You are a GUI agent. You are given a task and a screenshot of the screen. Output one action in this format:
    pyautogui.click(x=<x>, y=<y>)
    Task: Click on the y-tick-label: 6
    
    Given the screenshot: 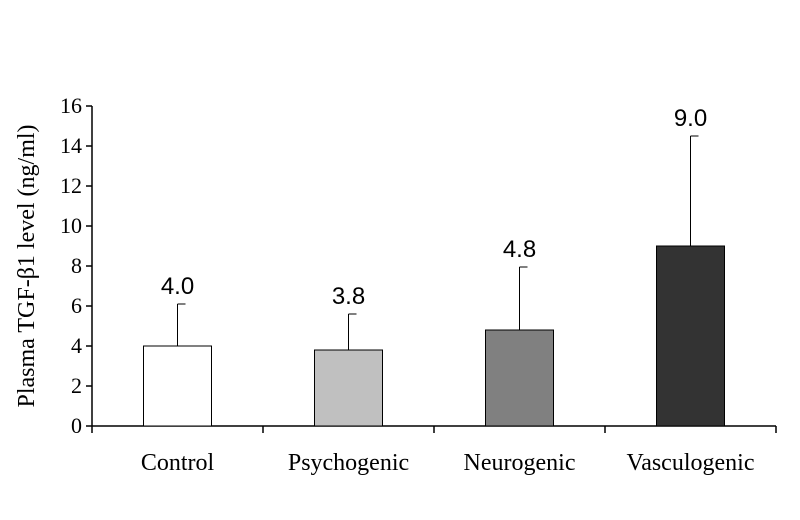 What is the action you would take?
    pyautogui.click(x=76, y=305)
    